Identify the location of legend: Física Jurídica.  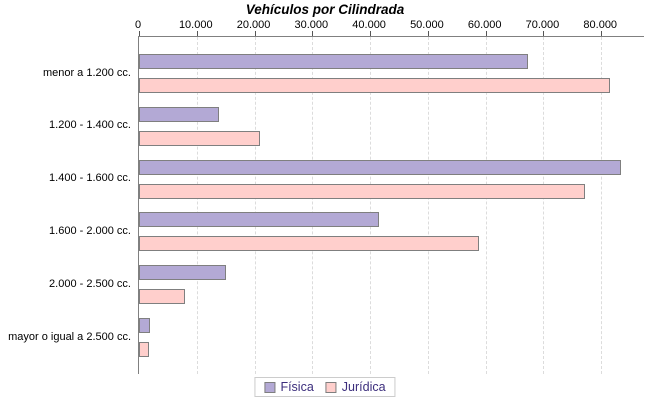
(325, 387).